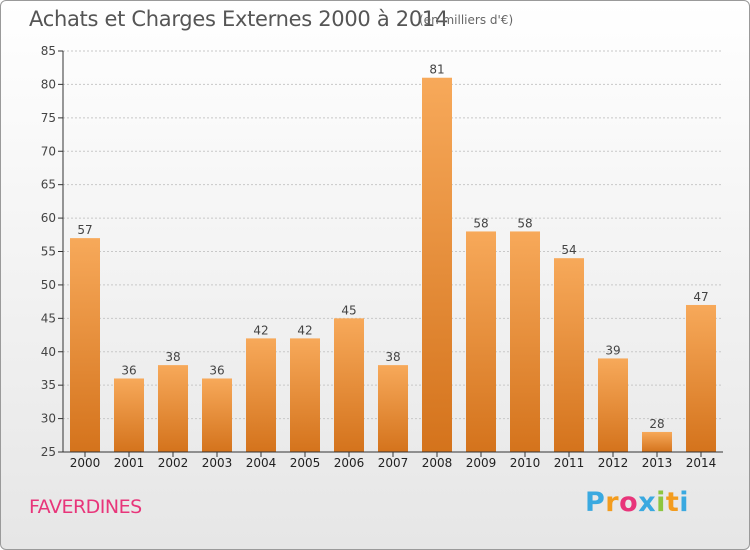 Image resolution: width=750 pixels, height=550 pixels. What do you see at coordinates (48, 84) in the screenshot?
I see `y-tick-label: 80` at bounding box center [48, 84].